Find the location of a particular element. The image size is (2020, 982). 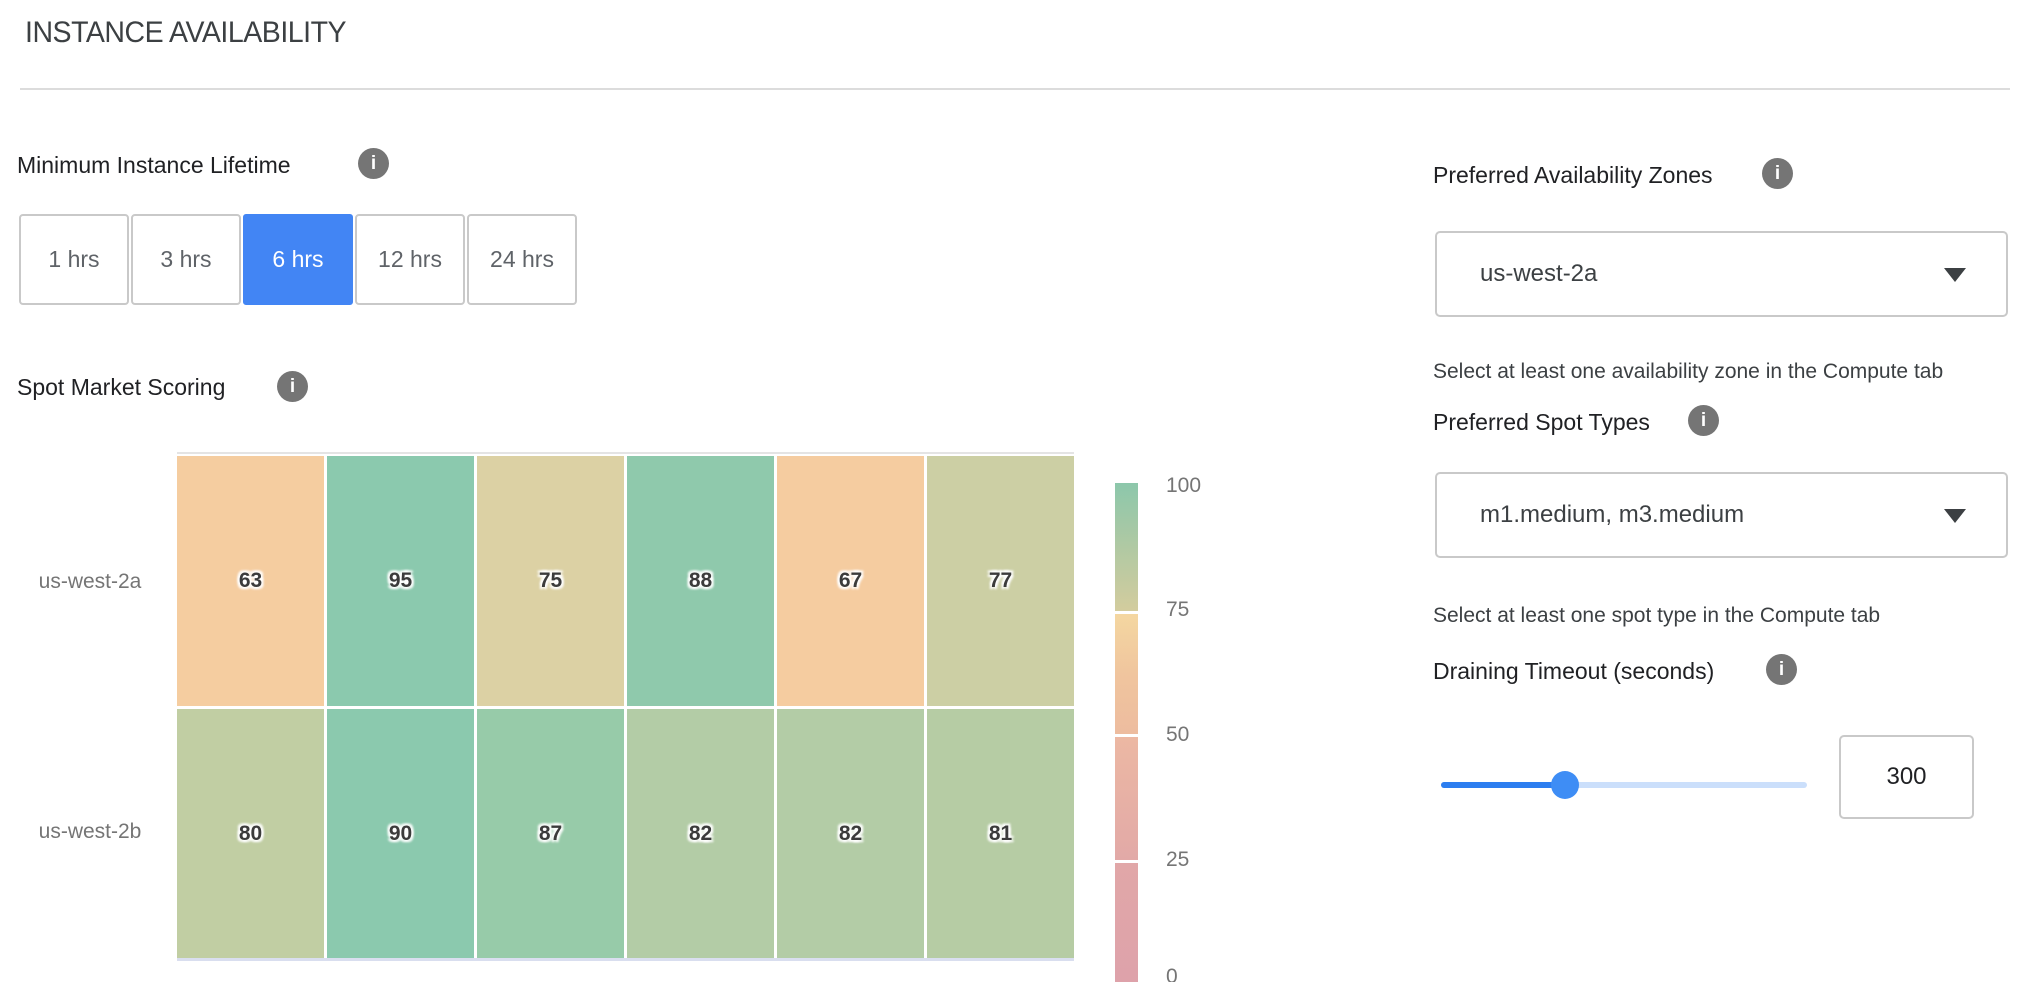

heatmap-top-border is located at coordinates (625, 453).